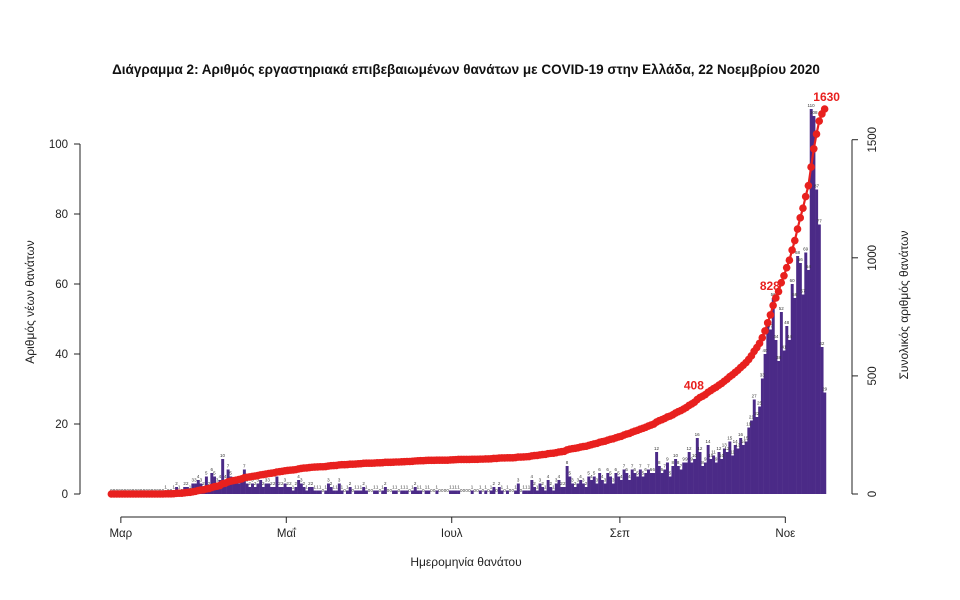 The width and height of the screenshot is (960, 600). What do you see at coordinates (452, 534) in the screenshot?
I see `x-axis-tick-label: Ιουλ` at bounding box center [452, 534].